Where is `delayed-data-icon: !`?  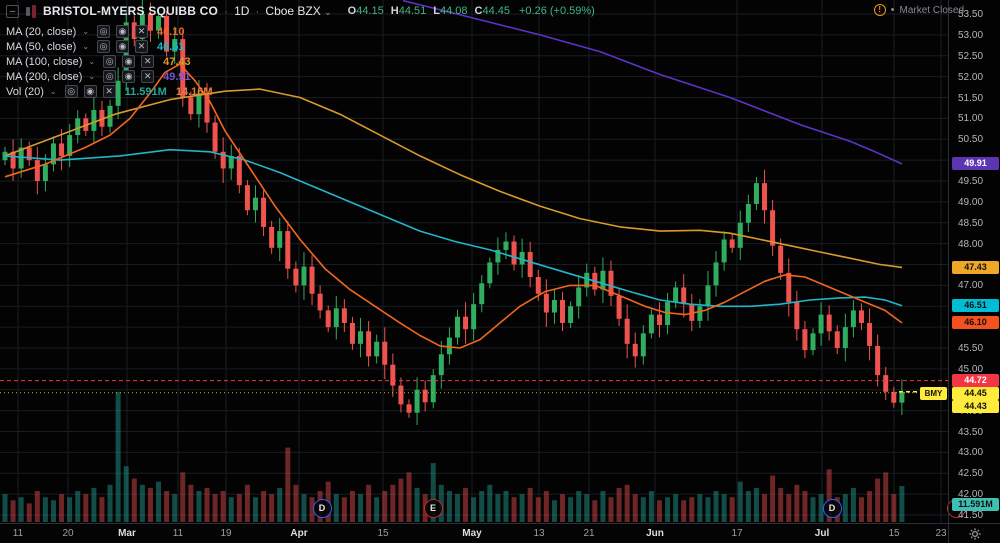
delayed-data-icon: ! is located at coordinates (879, 10).